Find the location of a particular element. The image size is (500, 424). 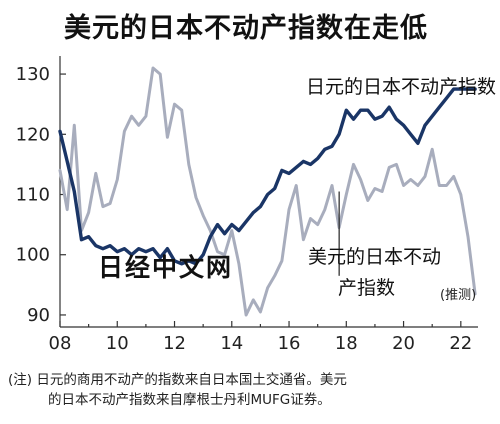

series-label-usd-line2: 产指数 is located at coordinates (366, 288).